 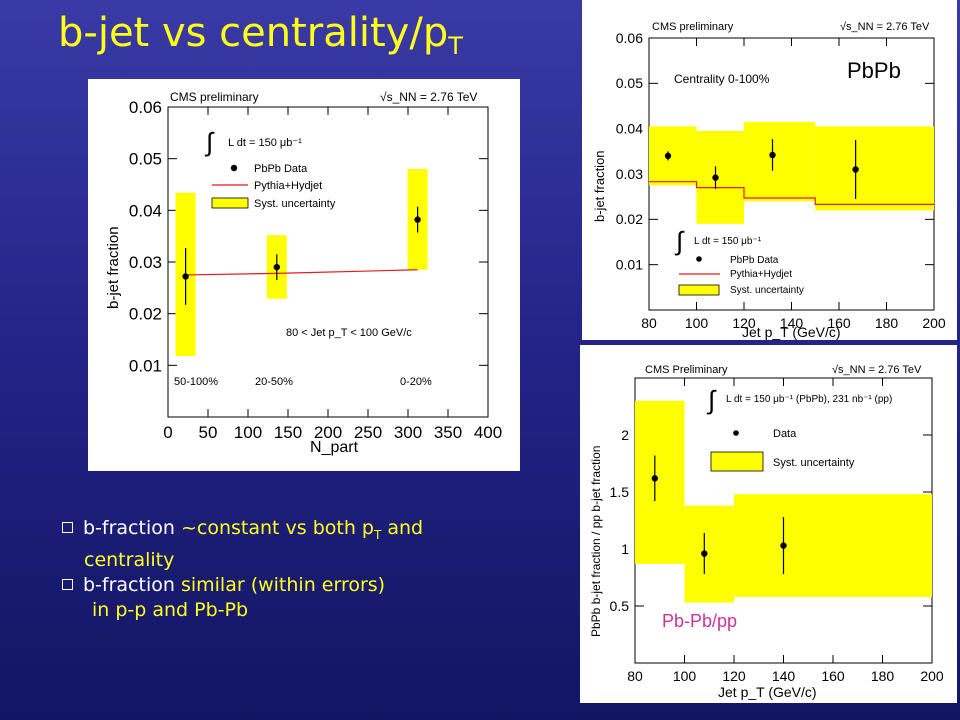 What do you see at coordinates (744, 323) in the screenshot?
I see `x-tick-label: 120` at bounding box center [744, 323].